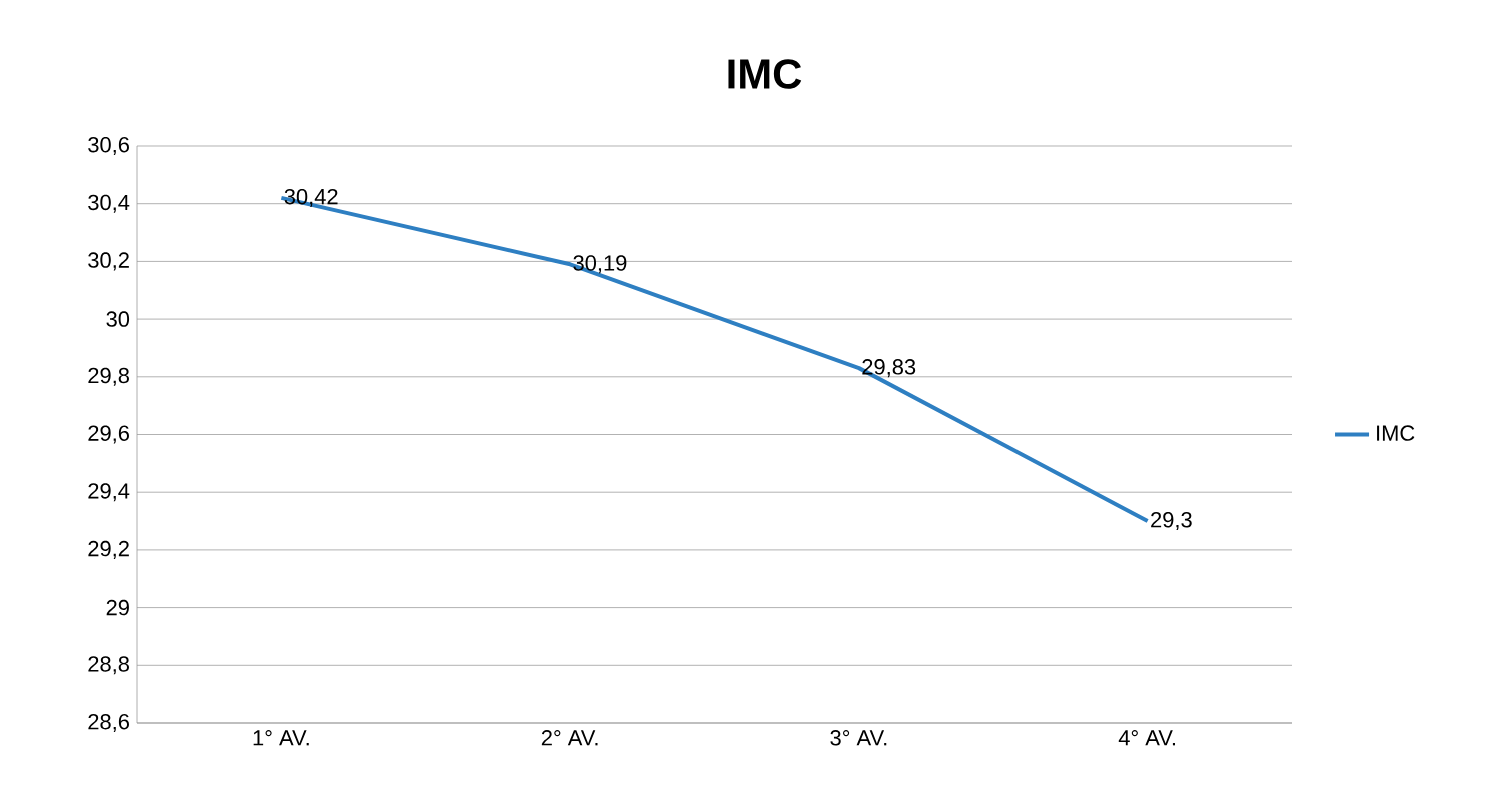  Describe the element at coordinates (889, 368) in the screenshot. I see `data-label: 29,83` at that location.